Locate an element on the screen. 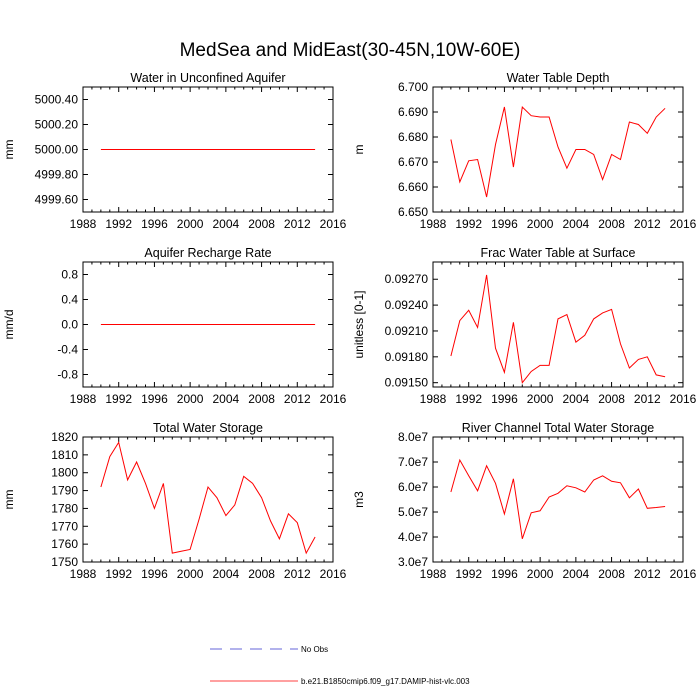 The width and height of the screenshot is (700, 700). y-tick-label: 5000.00 is located at coordinates (57, 150).